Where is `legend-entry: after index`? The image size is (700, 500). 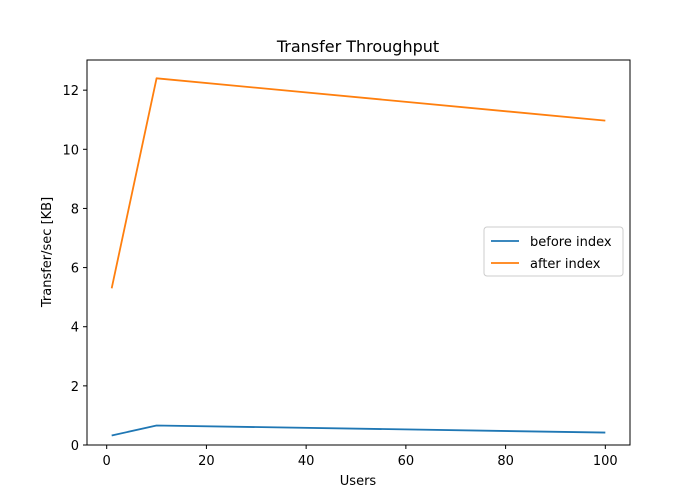 legend-entry: after index is located at coordinates (565, 264).